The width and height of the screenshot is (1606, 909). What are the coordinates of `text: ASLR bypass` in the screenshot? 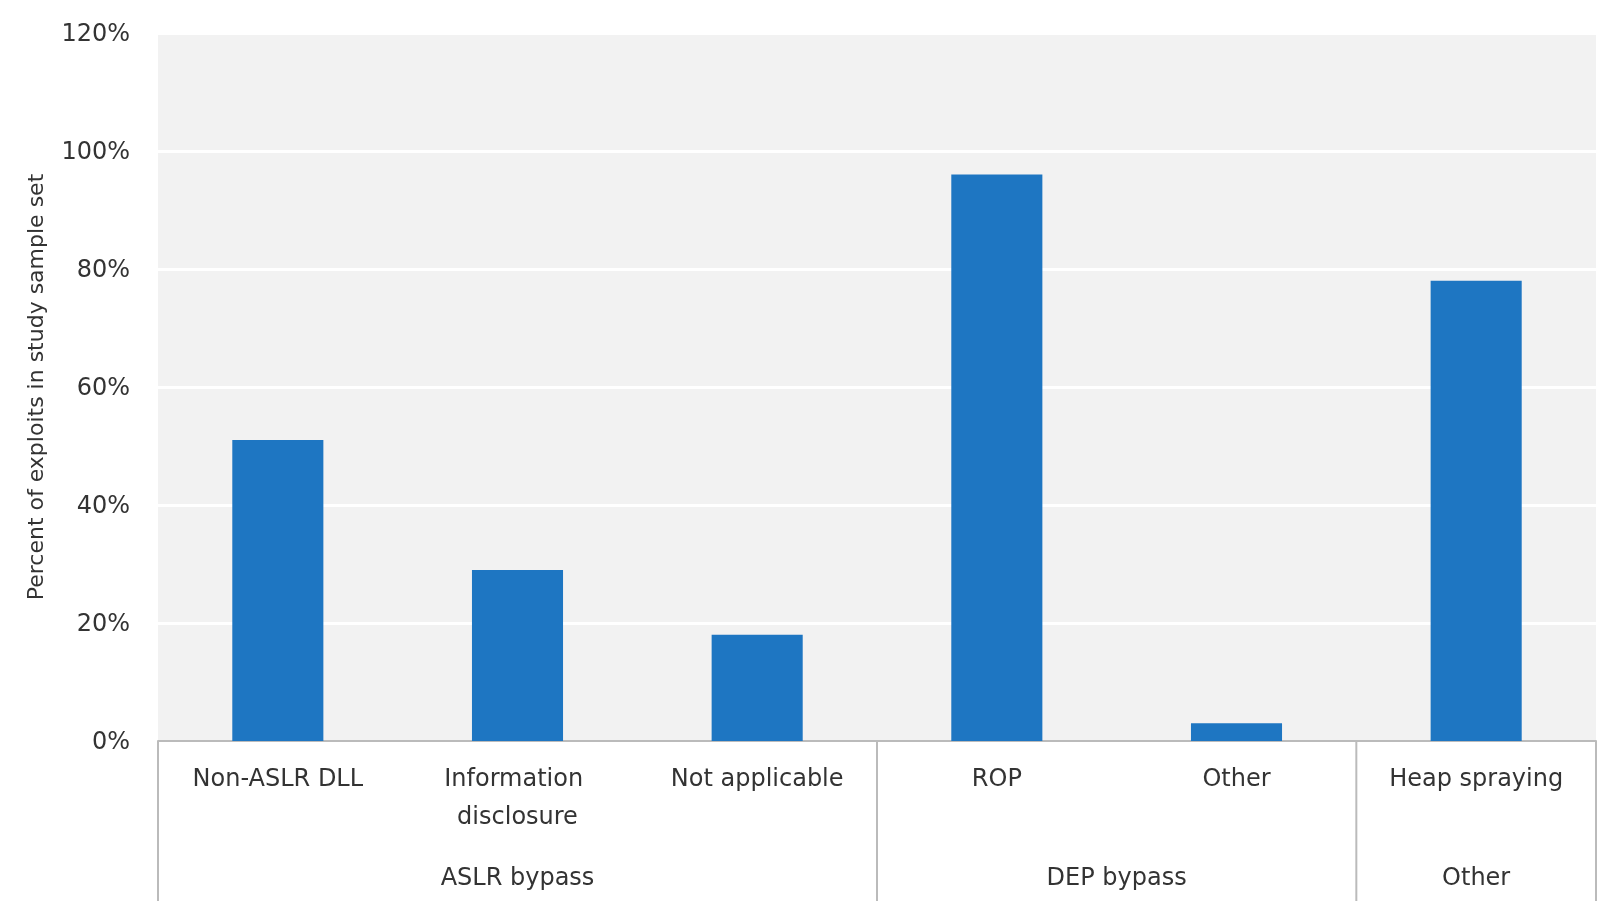 It's located at (517, 877).